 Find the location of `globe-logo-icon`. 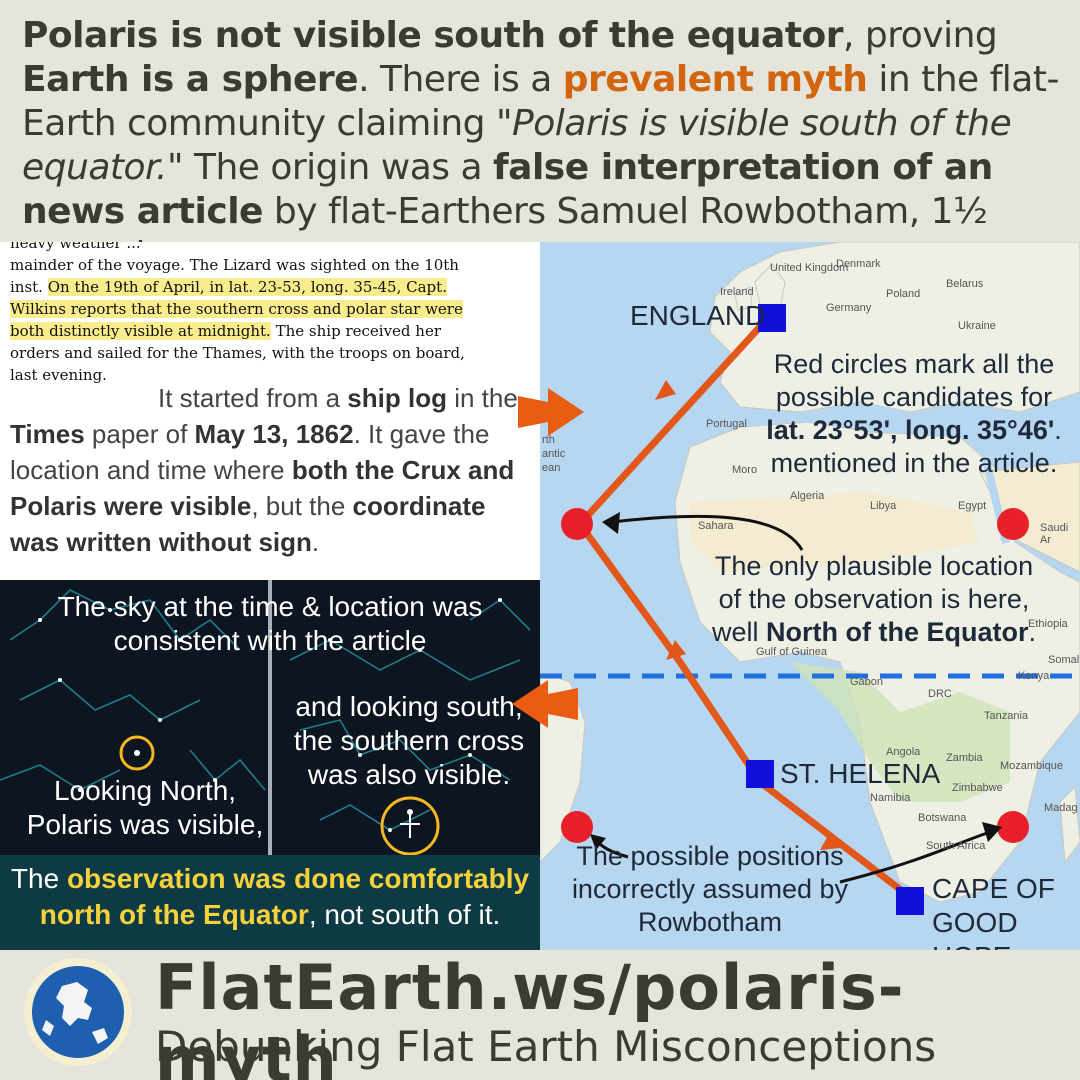

globe-logo-icon is located at coordinates (78, 1012).